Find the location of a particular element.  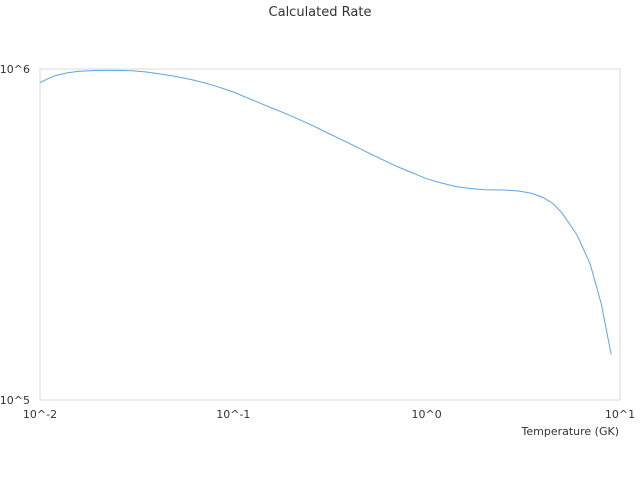

x-axis-ticks: 10^-2 10^-1 10^0 10^1 is located at coordinates (329, 414).